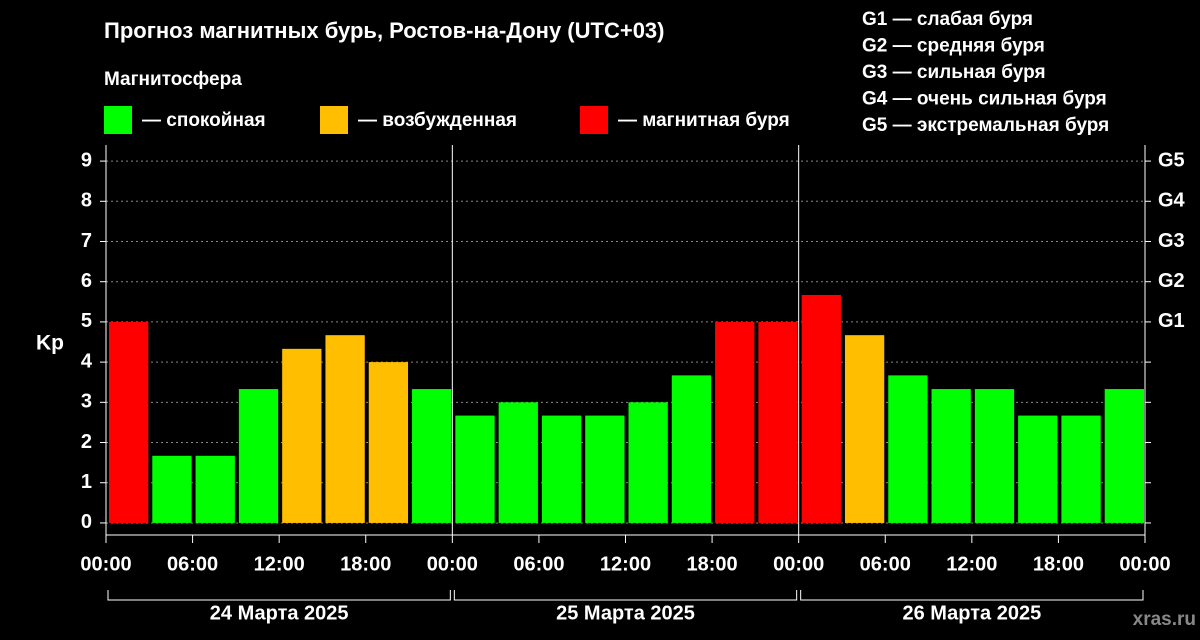 This screenshot has height=640, width=1200. Describe the element at coordinates (1171, 160) in the screenshot. I see `y2-tick-label: G5` at that location.